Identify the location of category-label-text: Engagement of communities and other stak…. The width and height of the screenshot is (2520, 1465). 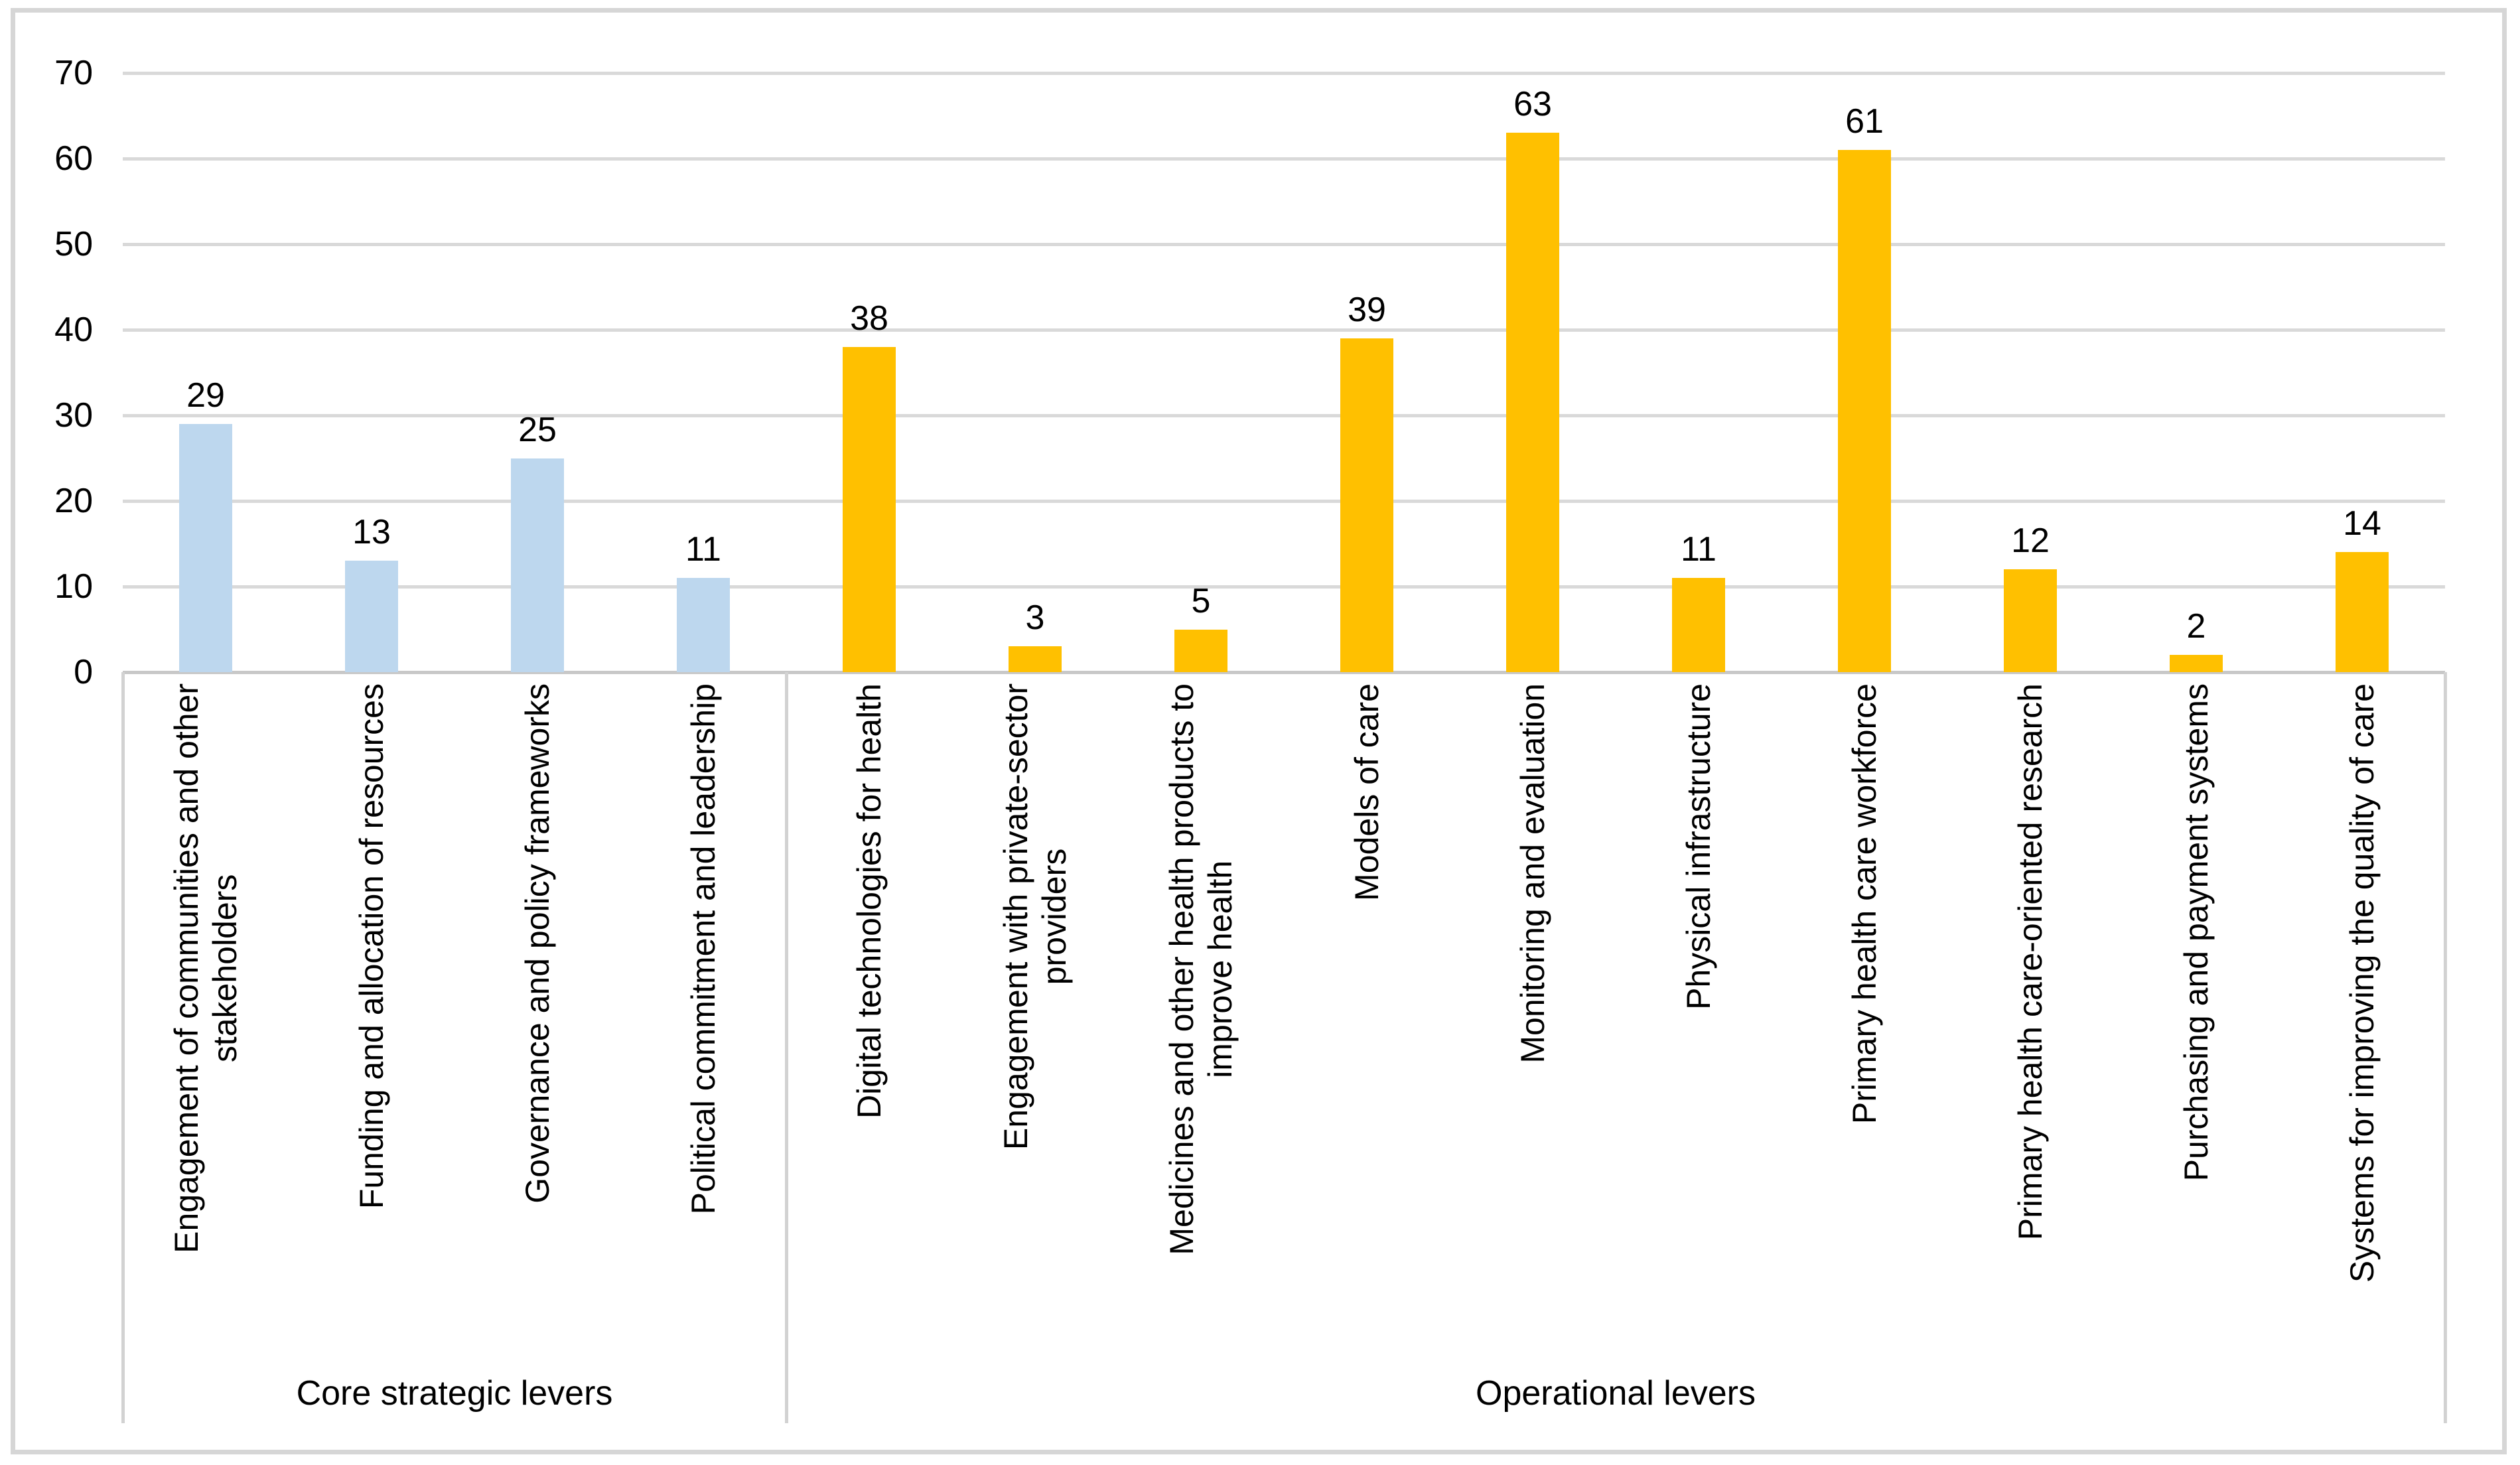
(206, 968).